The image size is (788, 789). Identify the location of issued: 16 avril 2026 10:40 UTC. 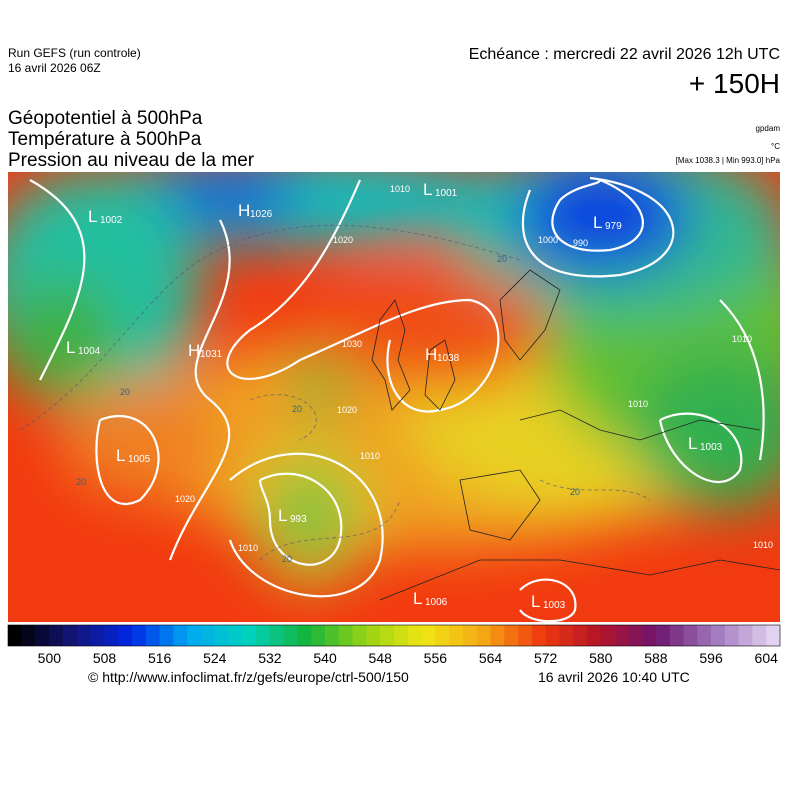
(614, 677).